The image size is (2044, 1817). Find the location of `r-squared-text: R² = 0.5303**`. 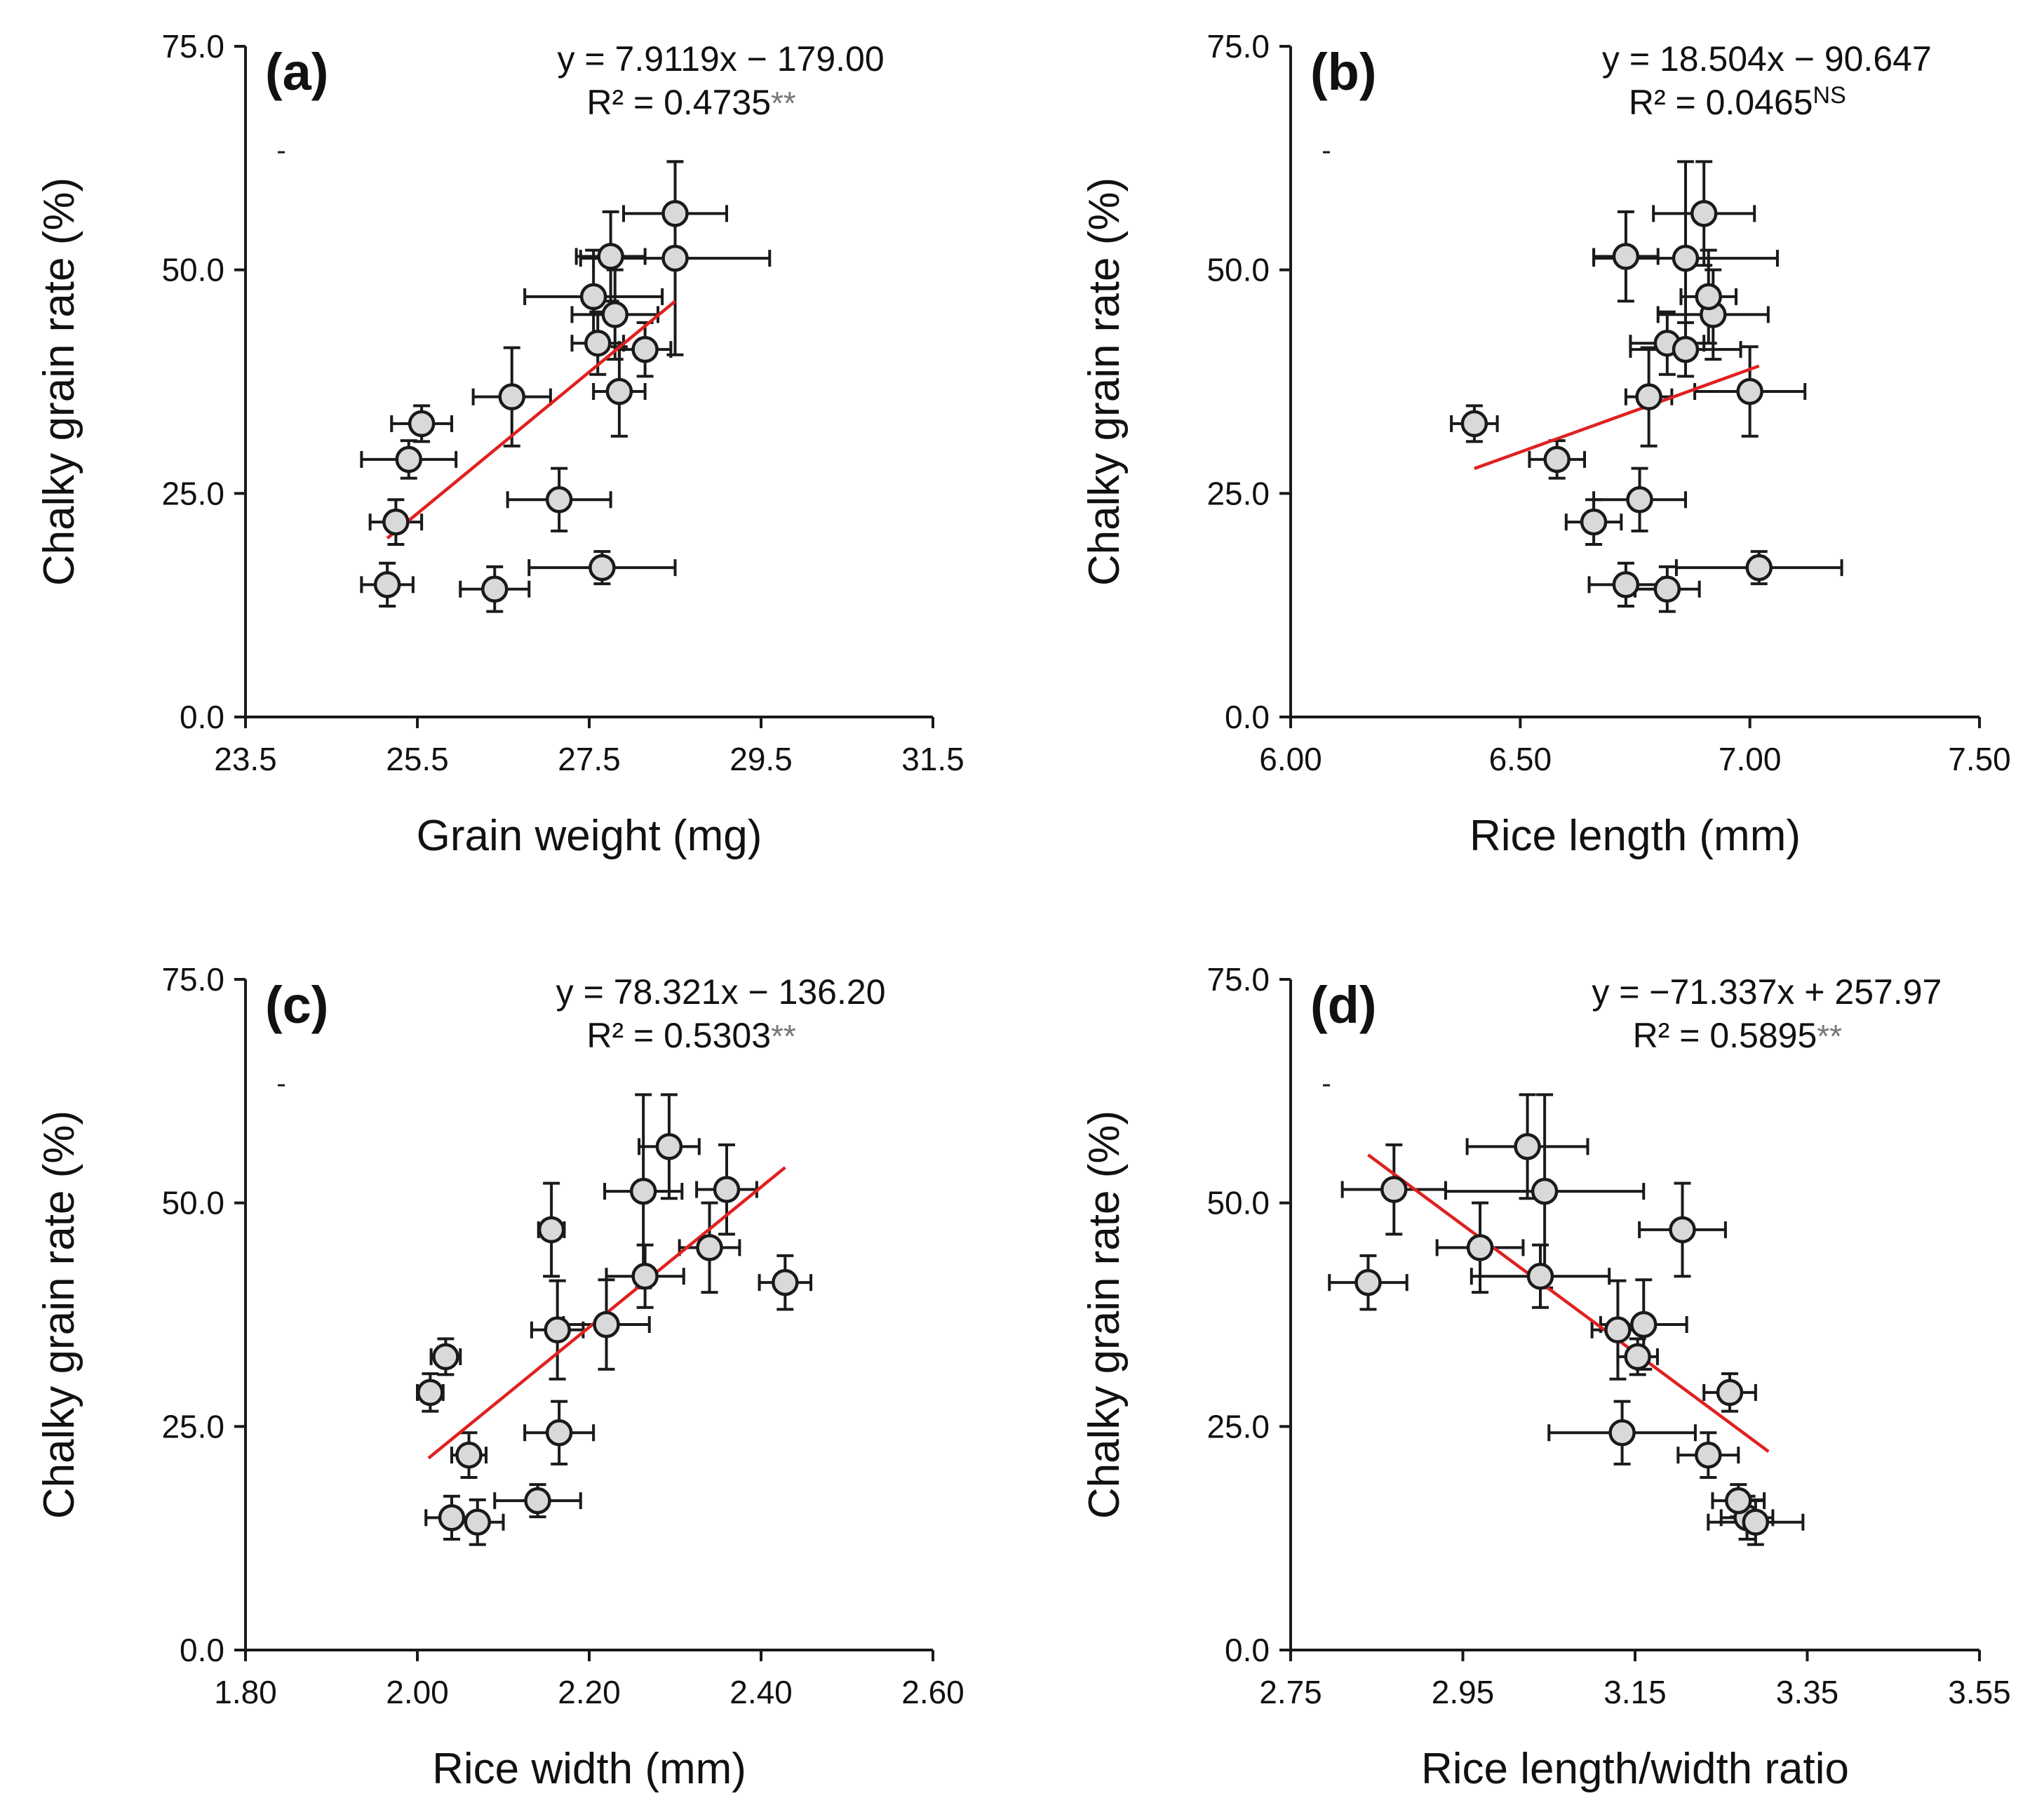

r-squared-text: R² = 0.5303** is located at coordinates (691, 1035).